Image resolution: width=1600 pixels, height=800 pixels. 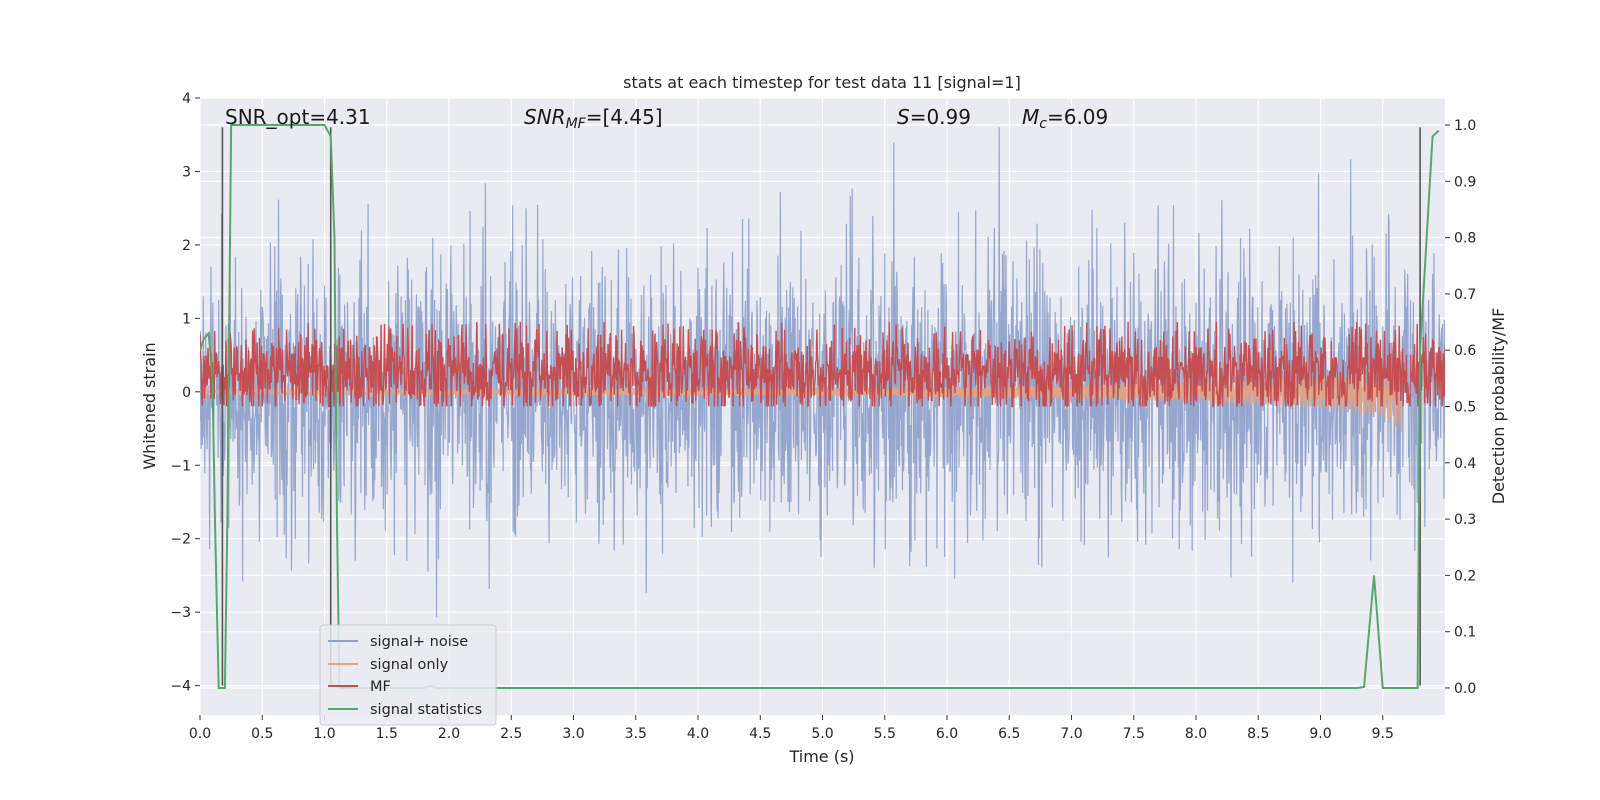 What do you see at coordinates (511, 734) in the screenshot?
I see `x-tick-label: 2.5` at bounding box center [511, 734].